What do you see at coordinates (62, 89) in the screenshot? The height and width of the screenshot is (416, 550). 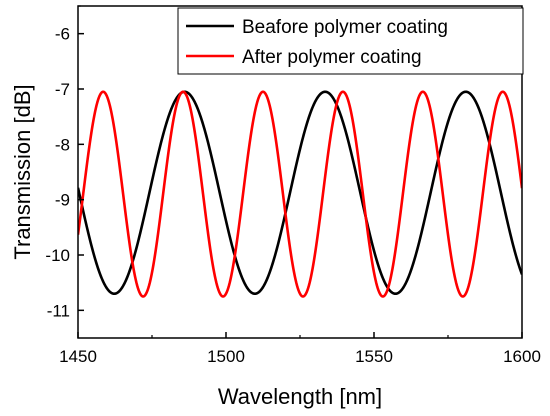 I see `y-tick-label: -7` at bounding box center [62, 89].